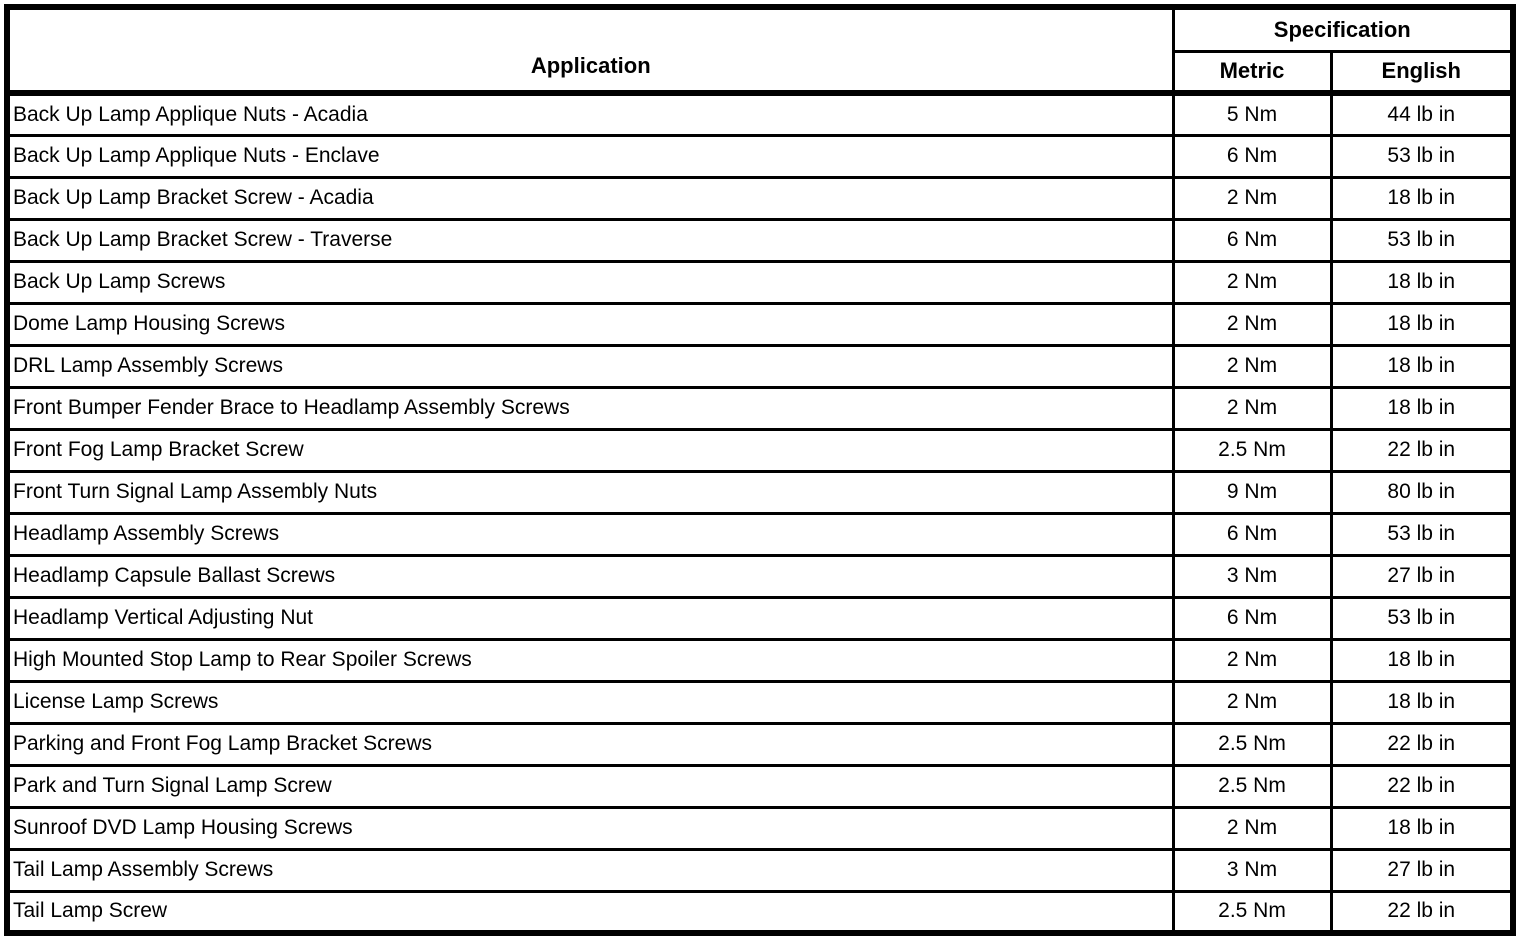 This screenshot has height=946, width=1520. What do you see at coordinates (590, 534) in the screenshot?
I see `application-cell: Headlamp Assembly Screws` at bounding box center [590, 534].